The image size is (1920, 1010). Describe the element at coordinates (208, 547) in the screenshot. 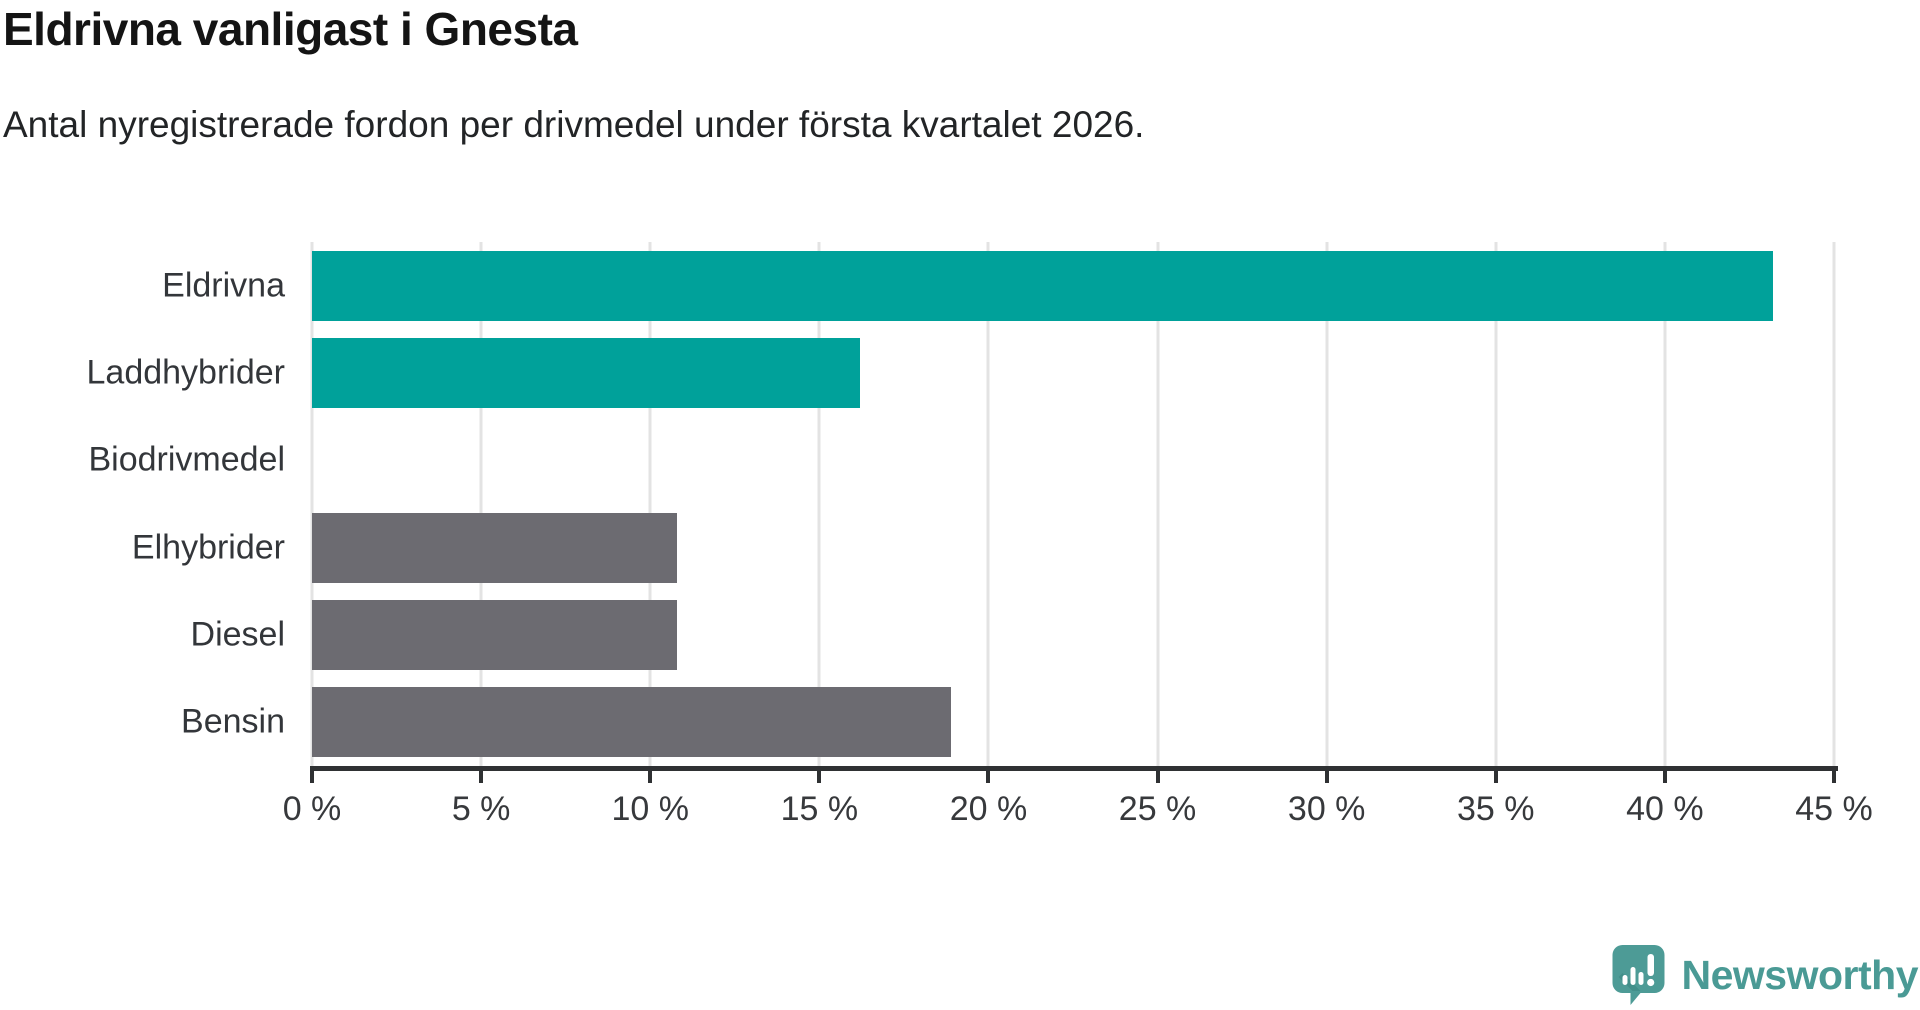

I see `category-label-elhybrider: Elhybrider` at that location.